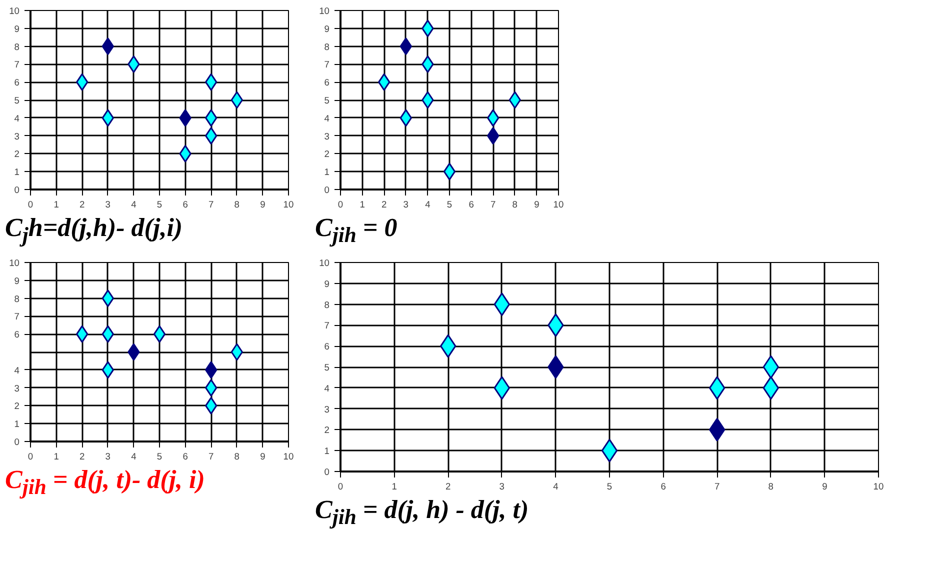 This screenshot has height=573, width=940. I want to click on text: C$_{jih}$ = d(j, t)- d(j, i), so click(105, 482).